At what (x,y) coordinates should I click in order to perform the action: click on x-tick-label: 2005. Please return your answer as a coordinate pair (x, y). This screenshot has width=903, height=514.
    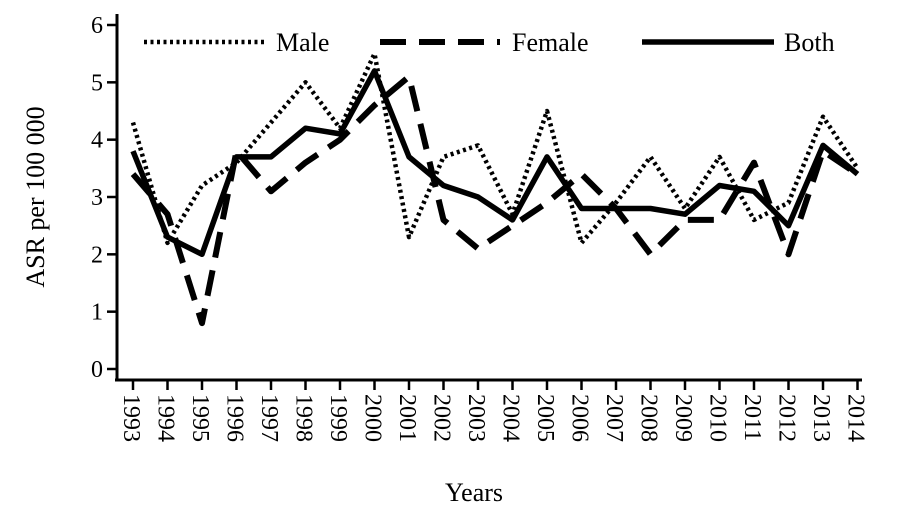
    Looking at the image, I should click on (545, 418).